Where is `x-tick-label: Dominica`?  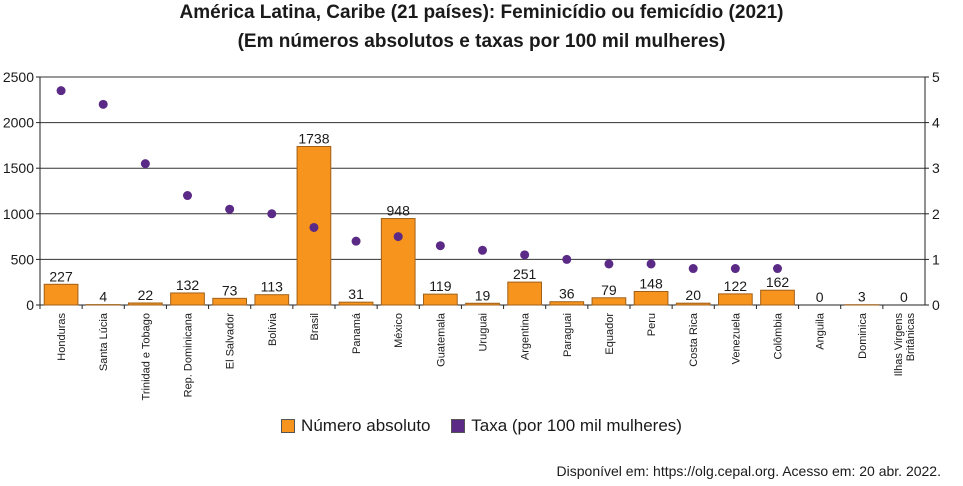
x-tick-label: Dominica is located at coordinates (863, 335).